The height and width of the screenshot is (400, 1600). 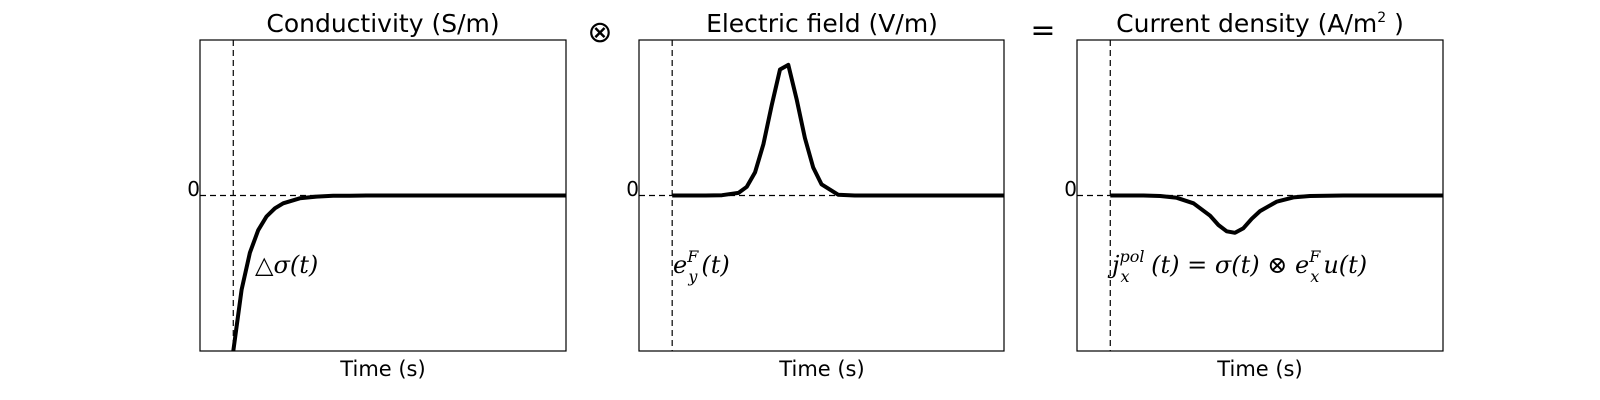 I want to click on ann-sup2: F, so click(x=1314, y=256).